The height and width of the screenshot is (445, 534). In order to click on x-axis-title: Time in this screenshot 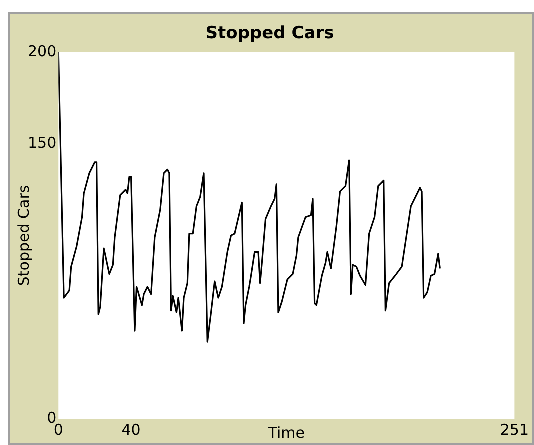, I will do `click(286, 433)`.